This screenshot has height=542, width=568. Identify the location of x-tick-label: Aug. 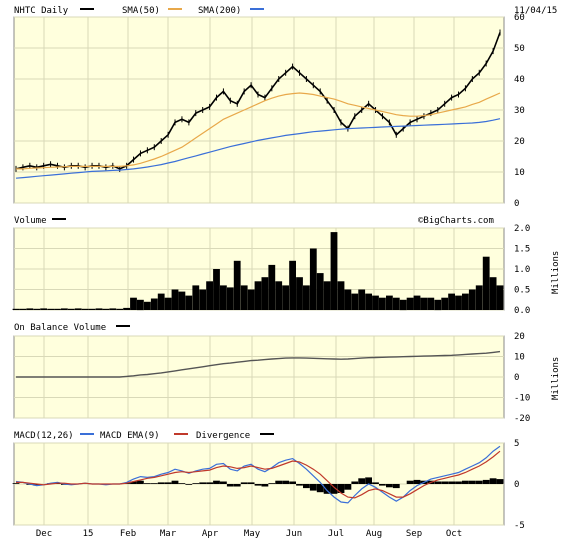
(374, 534).